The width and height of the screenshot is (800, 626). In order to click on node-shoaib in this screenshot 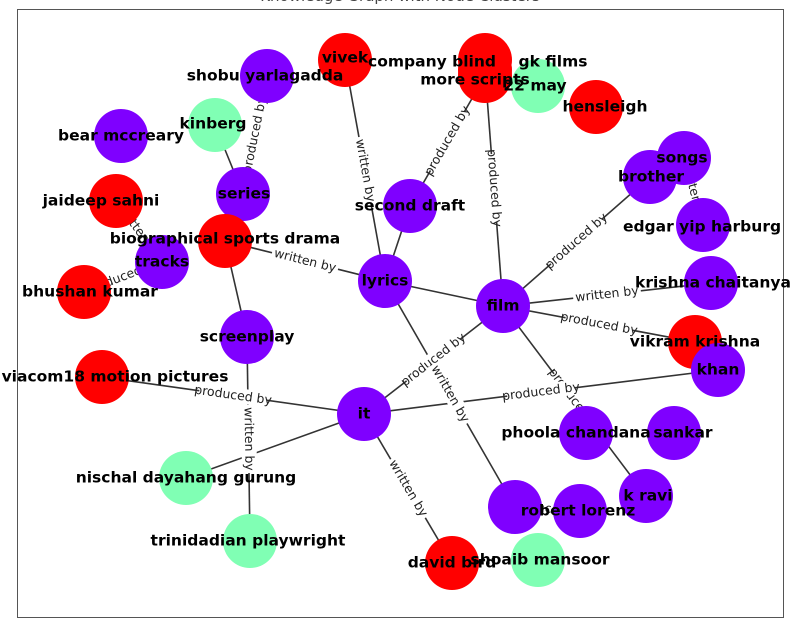, I will do `click(538, 560)`.